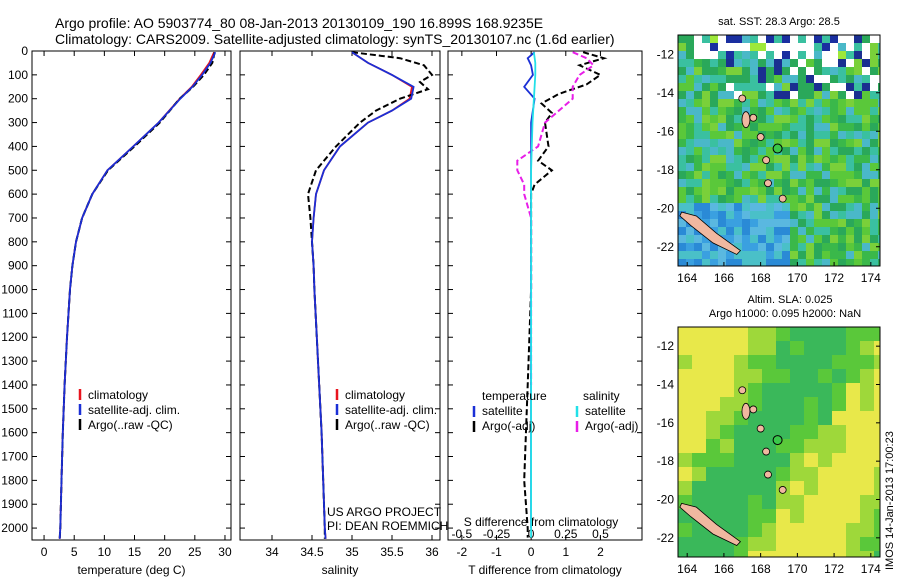 The height and width of the screenshot is (580, 900). Describe the element at coordinates (600, 552) in the screenshot. I see `x-tick-label: 2` at that location.